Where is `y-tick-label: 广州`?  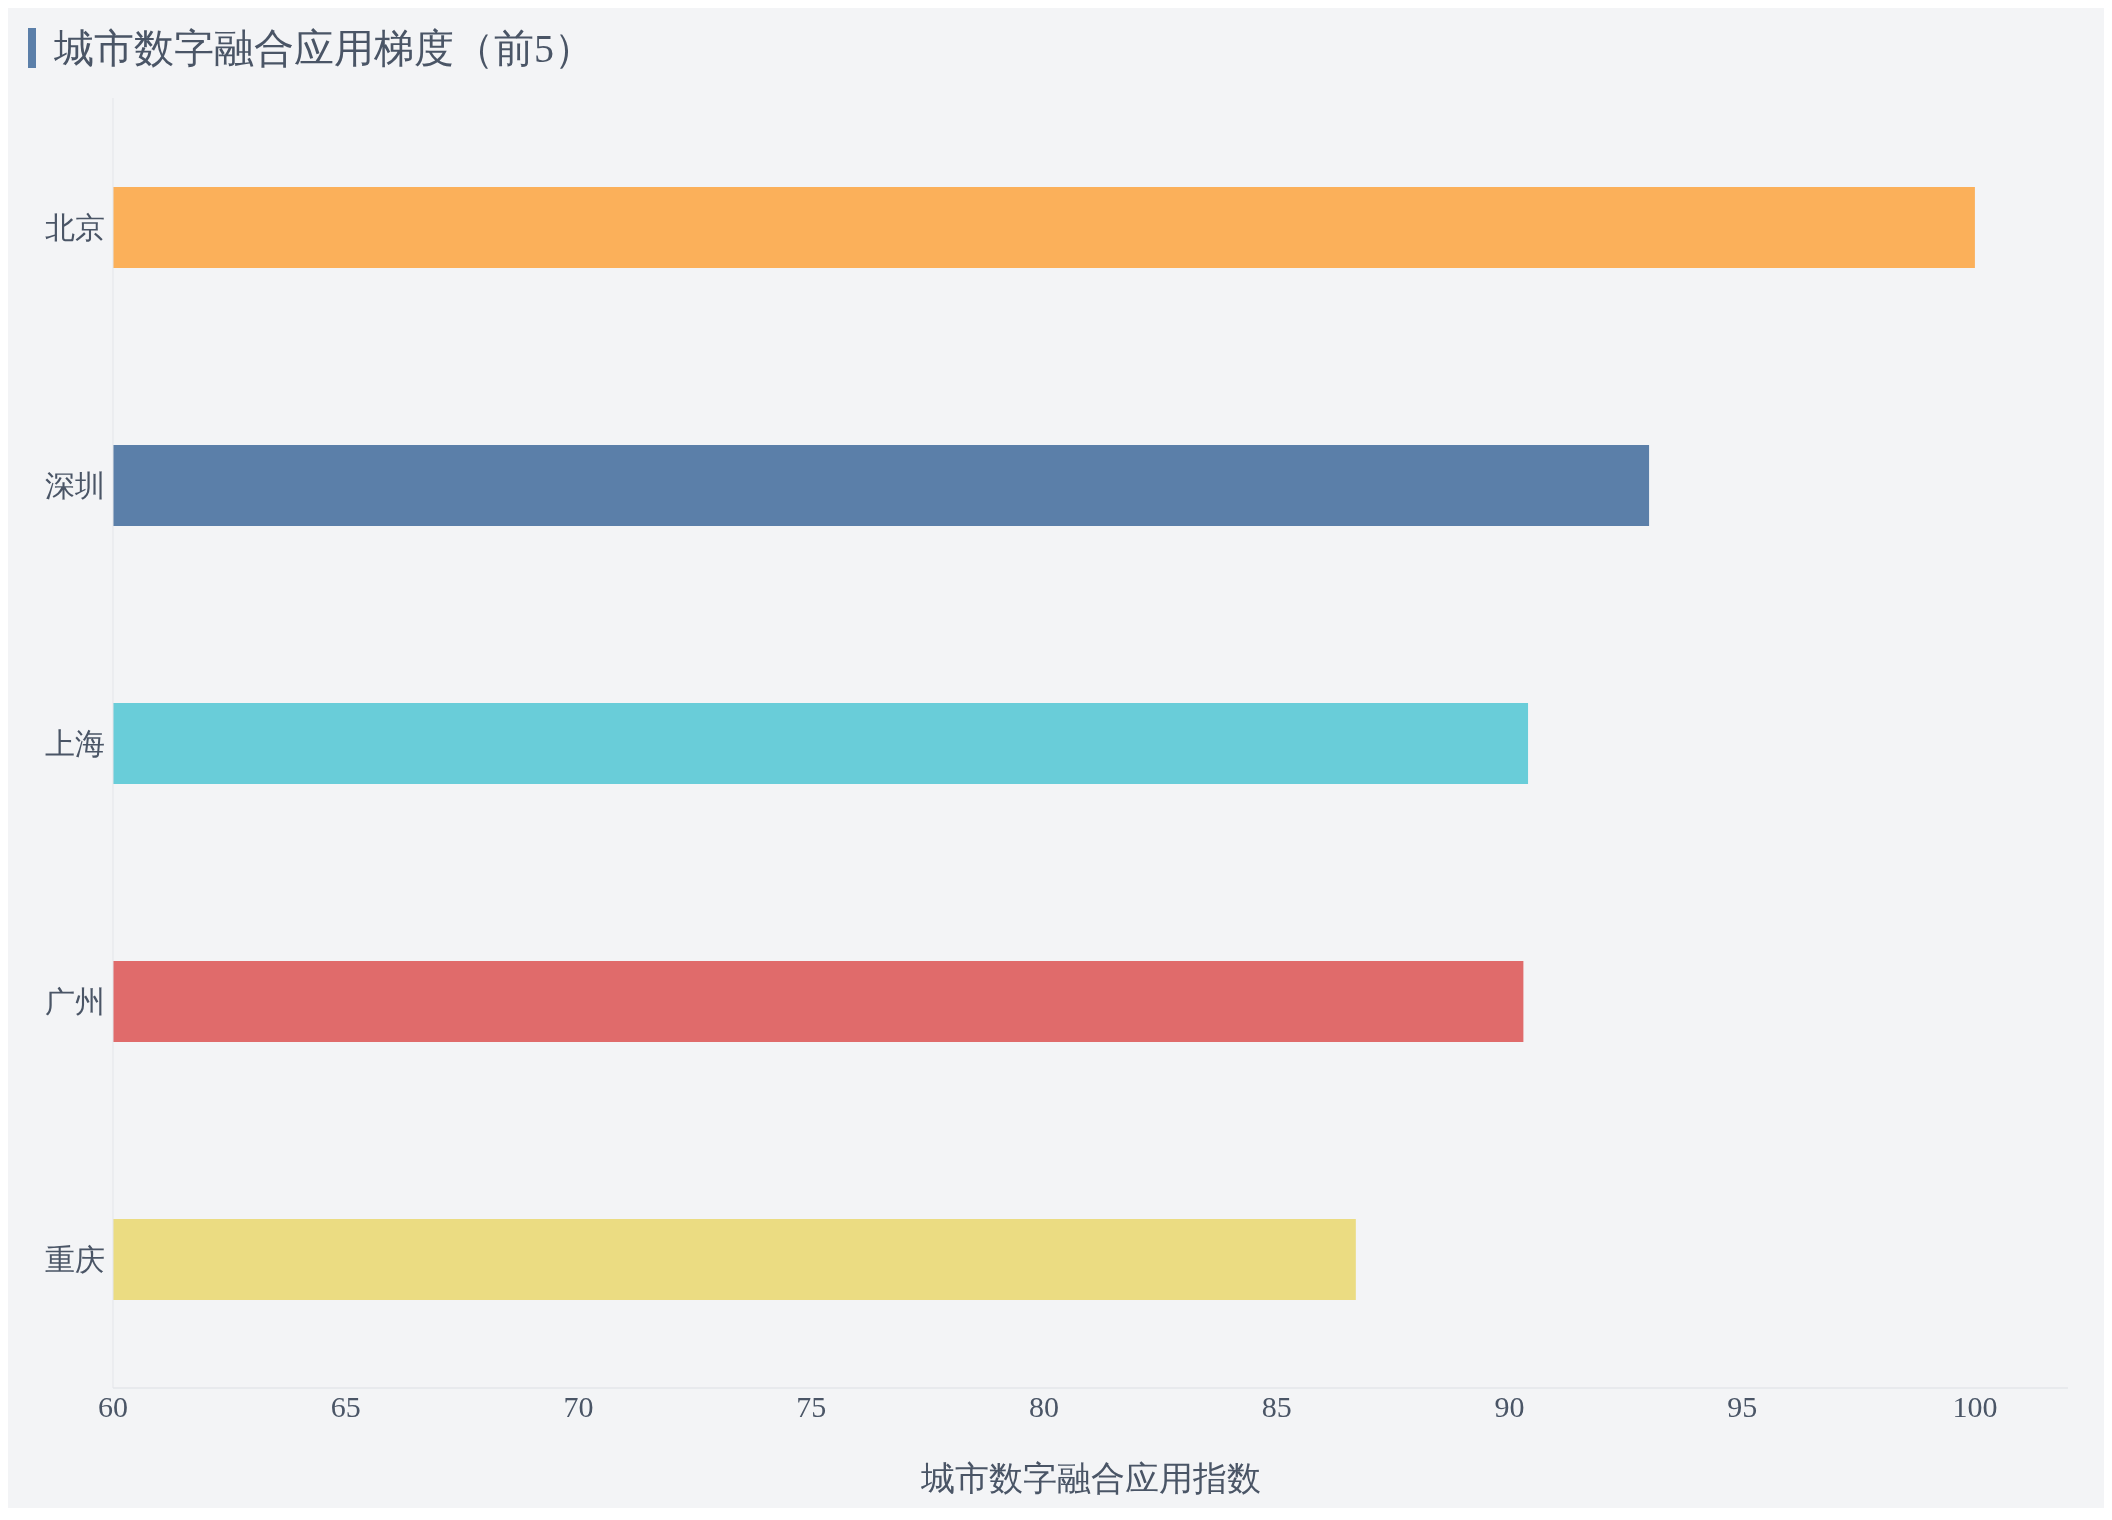
y-tick-label: 广州 is located at coordinates (75, 1001).